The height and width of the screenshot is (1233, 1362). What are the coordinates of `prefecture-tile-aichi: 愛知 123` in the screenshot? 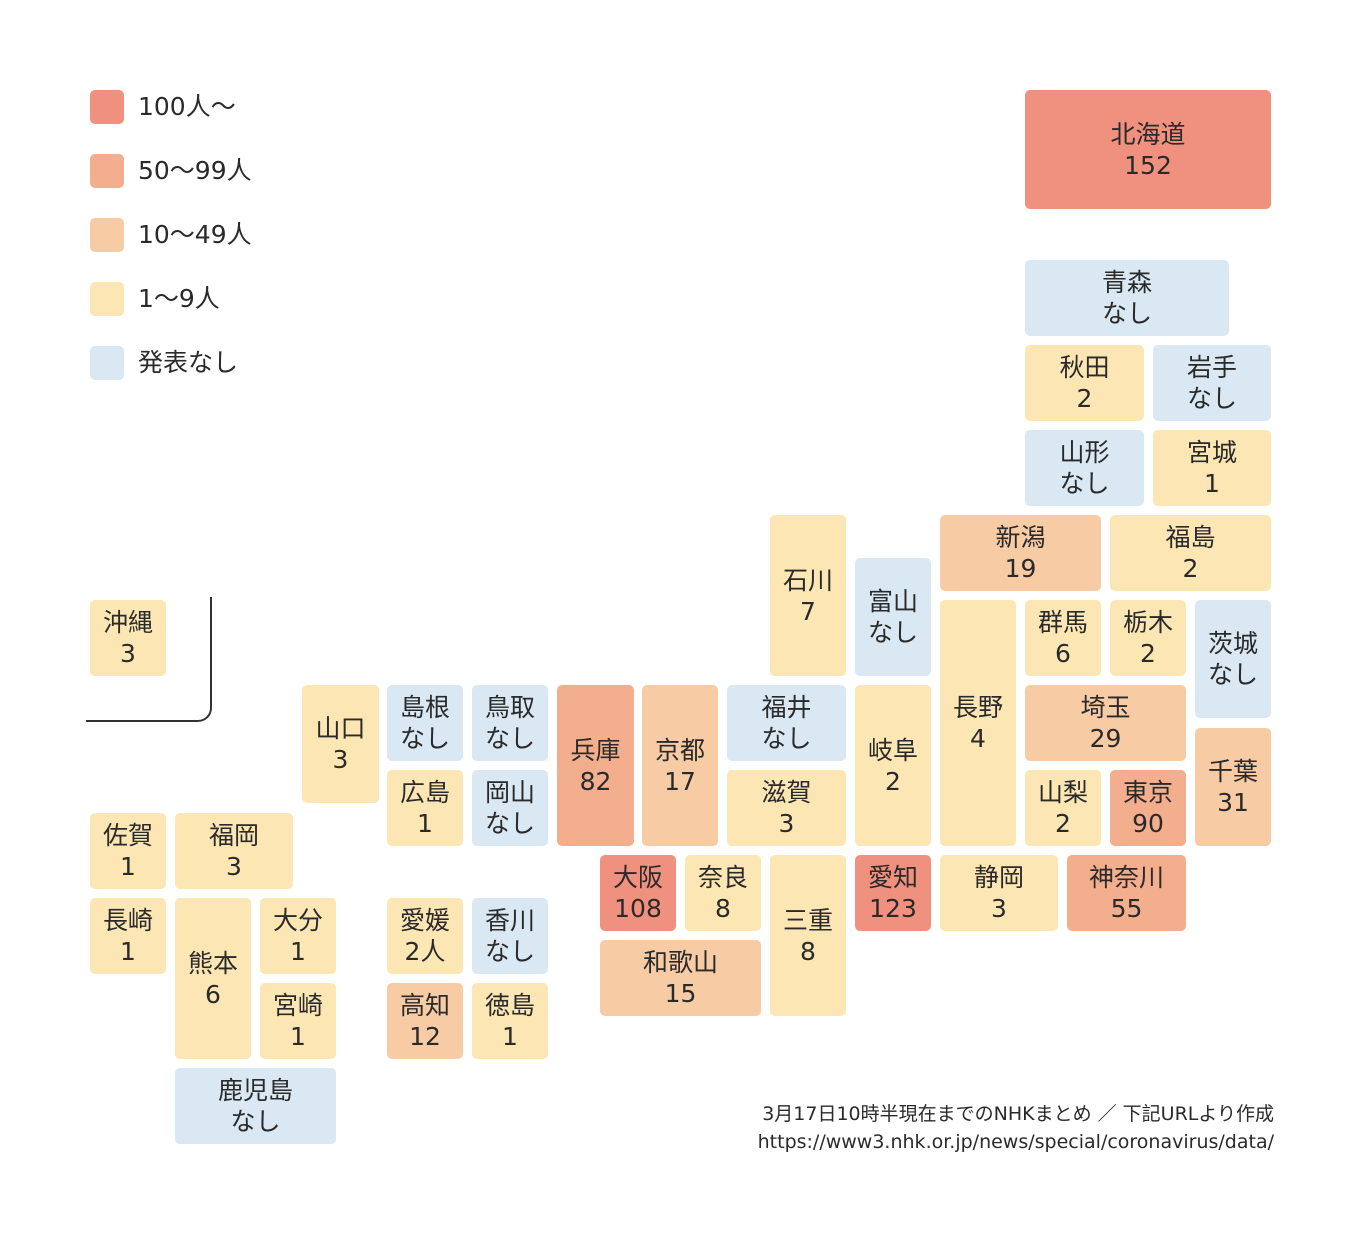 It's located at (893, 893).